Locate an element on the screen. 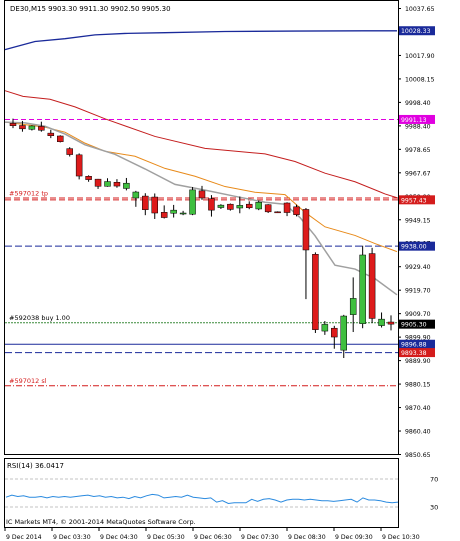 The width and height of the screenshot is (460, 541). y-tick-label: 10017.90 is located at coordinates (420, 56).